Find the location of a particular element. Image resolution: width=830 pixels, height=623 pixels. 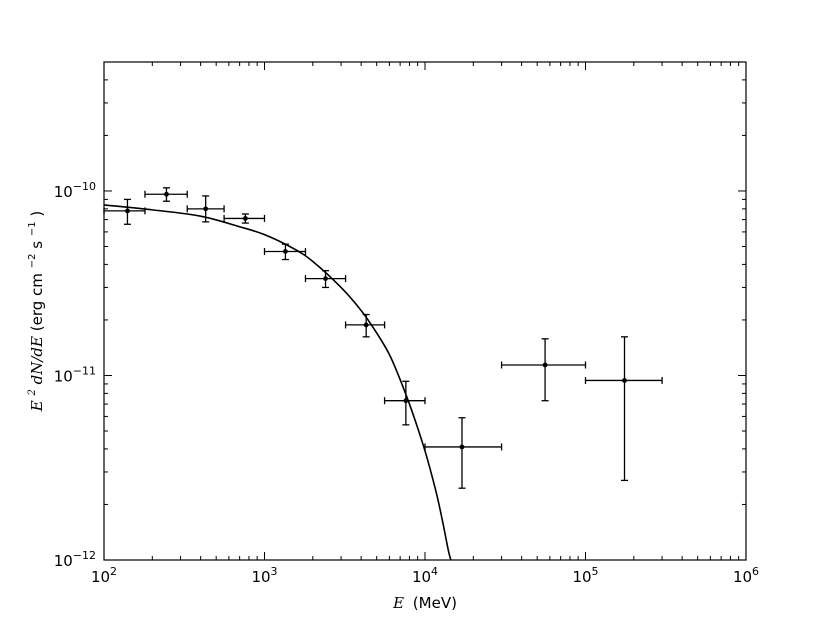

x-tick-label-exp: 5 is located at coordinates (595, 571).